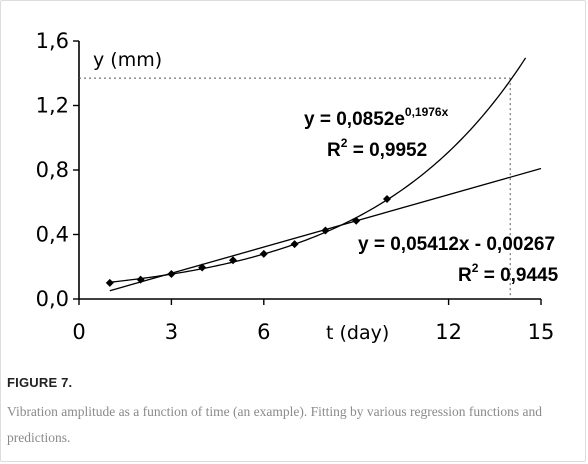  I want to click on y-tick-label: 1,2, so click(52, 106).